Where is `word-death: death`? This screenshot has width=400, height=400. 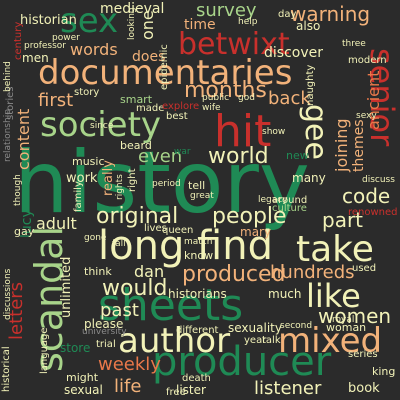
word-death: death is located at coordinates (196, 378).